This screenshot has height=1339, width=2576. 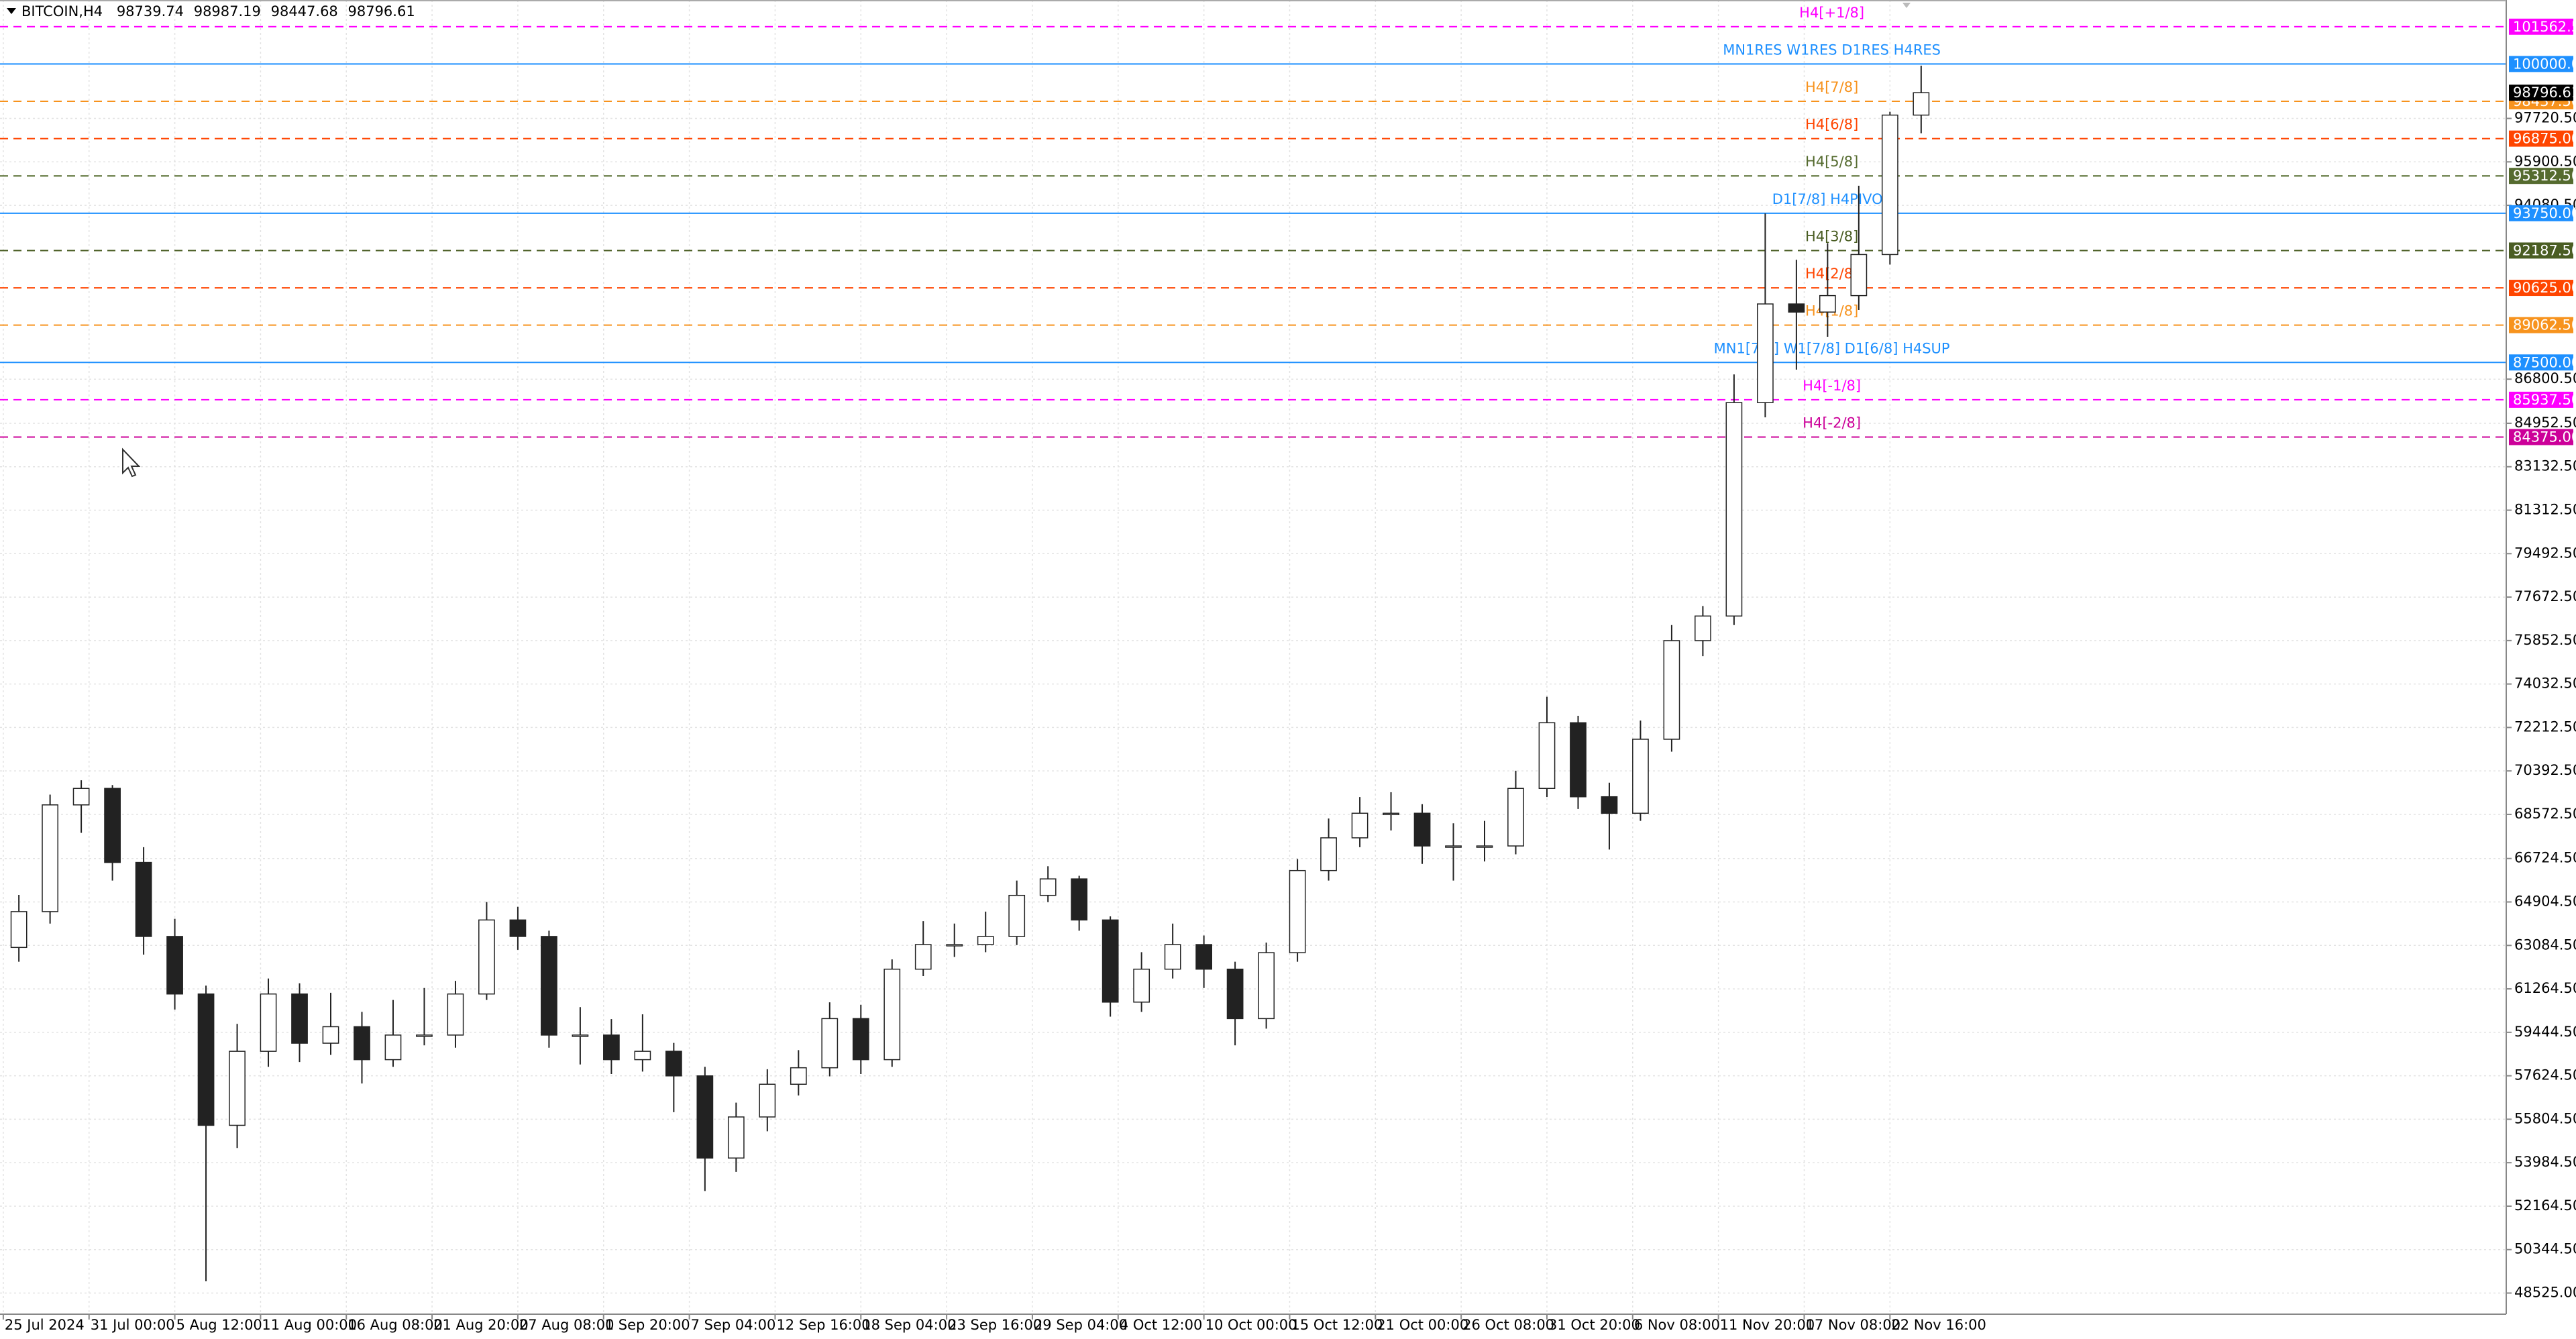 I want to click on shift-marker, so click(x=1906, y=5).